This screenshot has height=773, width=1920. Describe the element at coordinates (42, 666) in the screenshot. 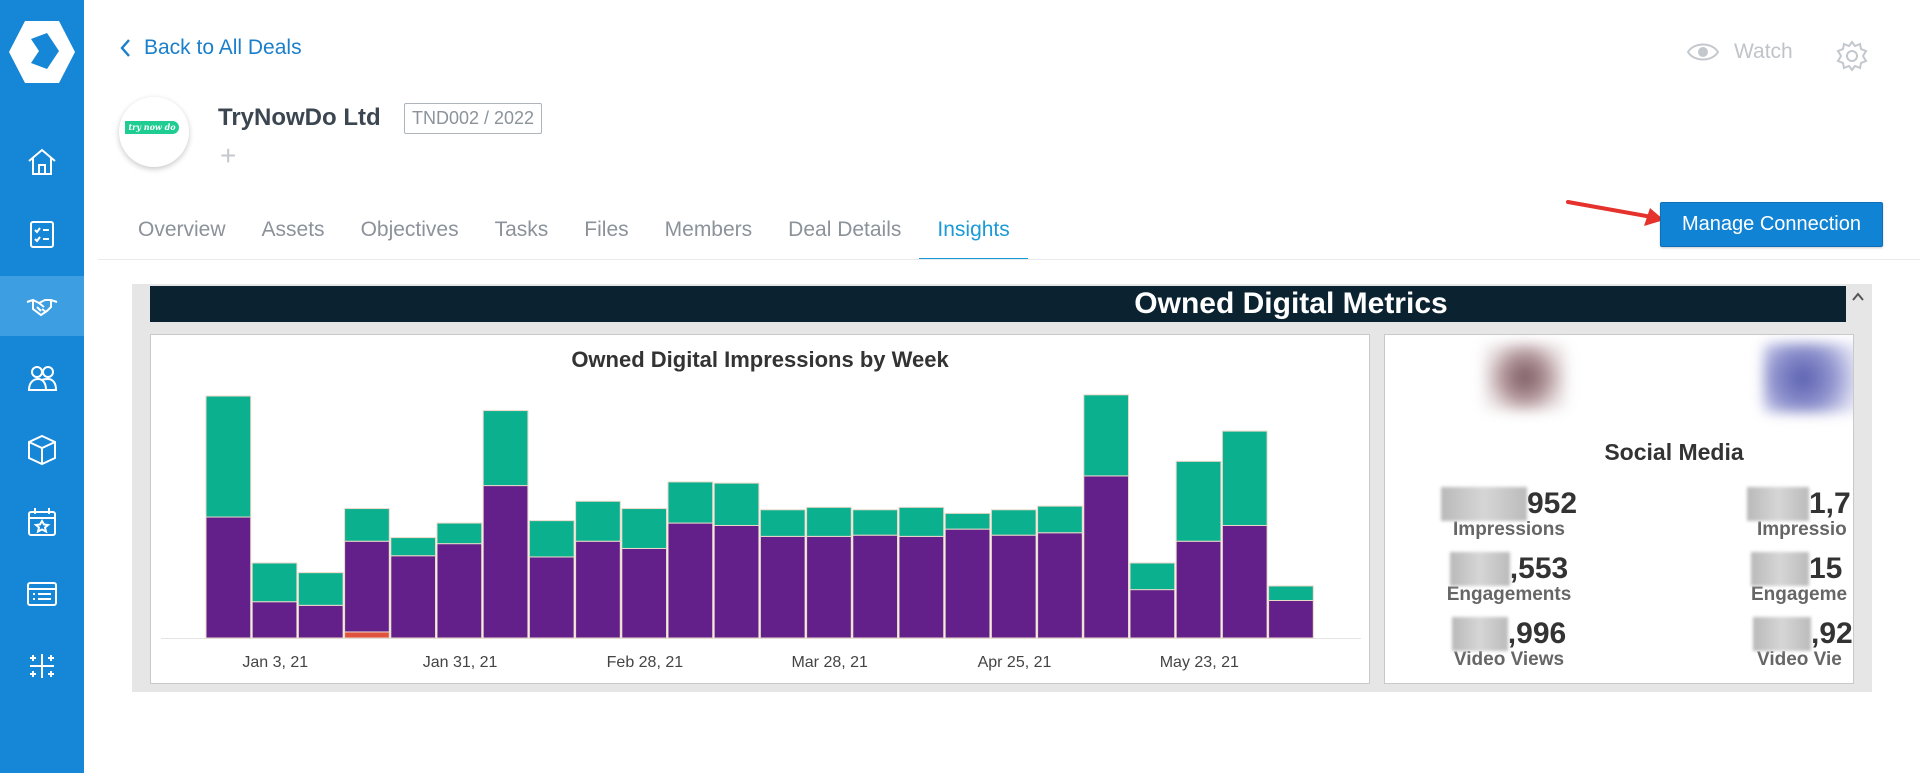

I see `nav-insights` at that location.